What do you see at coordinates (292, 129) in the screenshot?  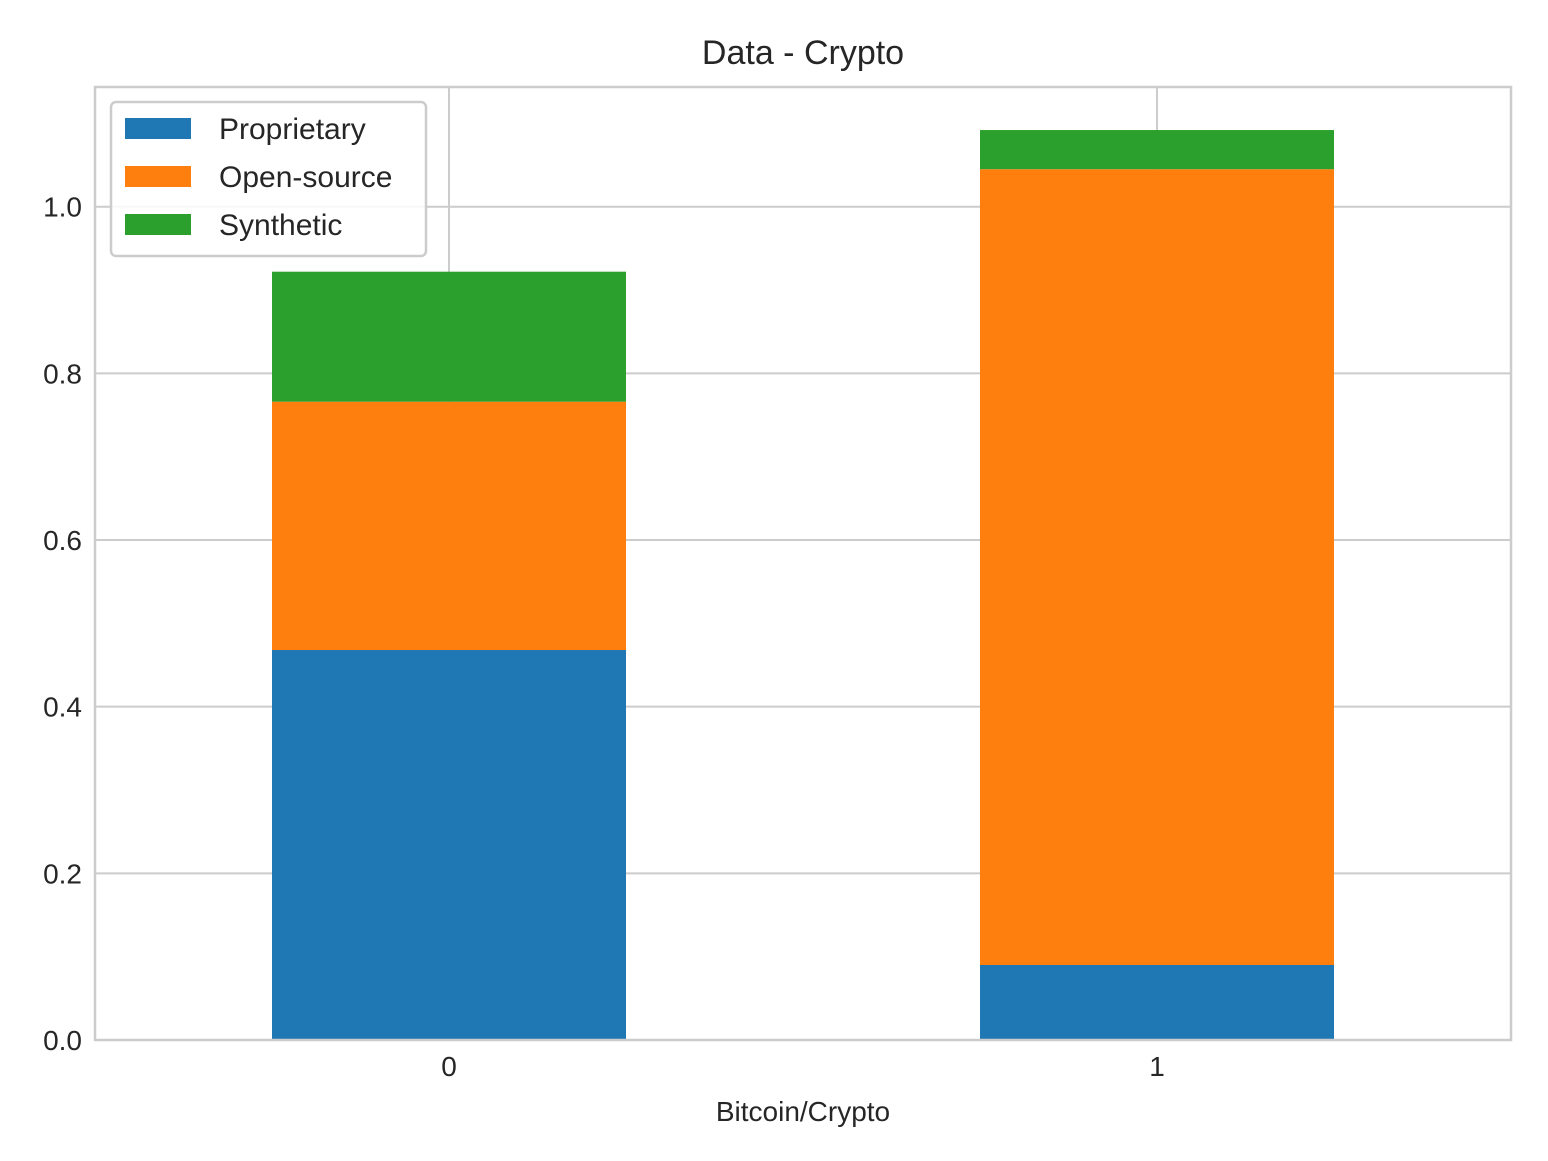 I see `legend-label: Proprietary` at bounding box center [292, 129].